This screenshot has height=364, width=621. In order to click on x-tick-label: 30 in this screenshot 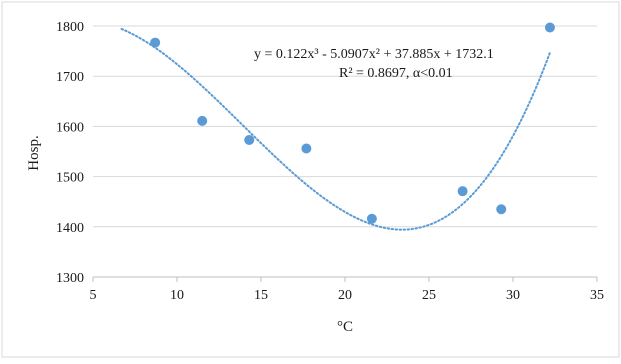, I will do `click(513, 295)`.